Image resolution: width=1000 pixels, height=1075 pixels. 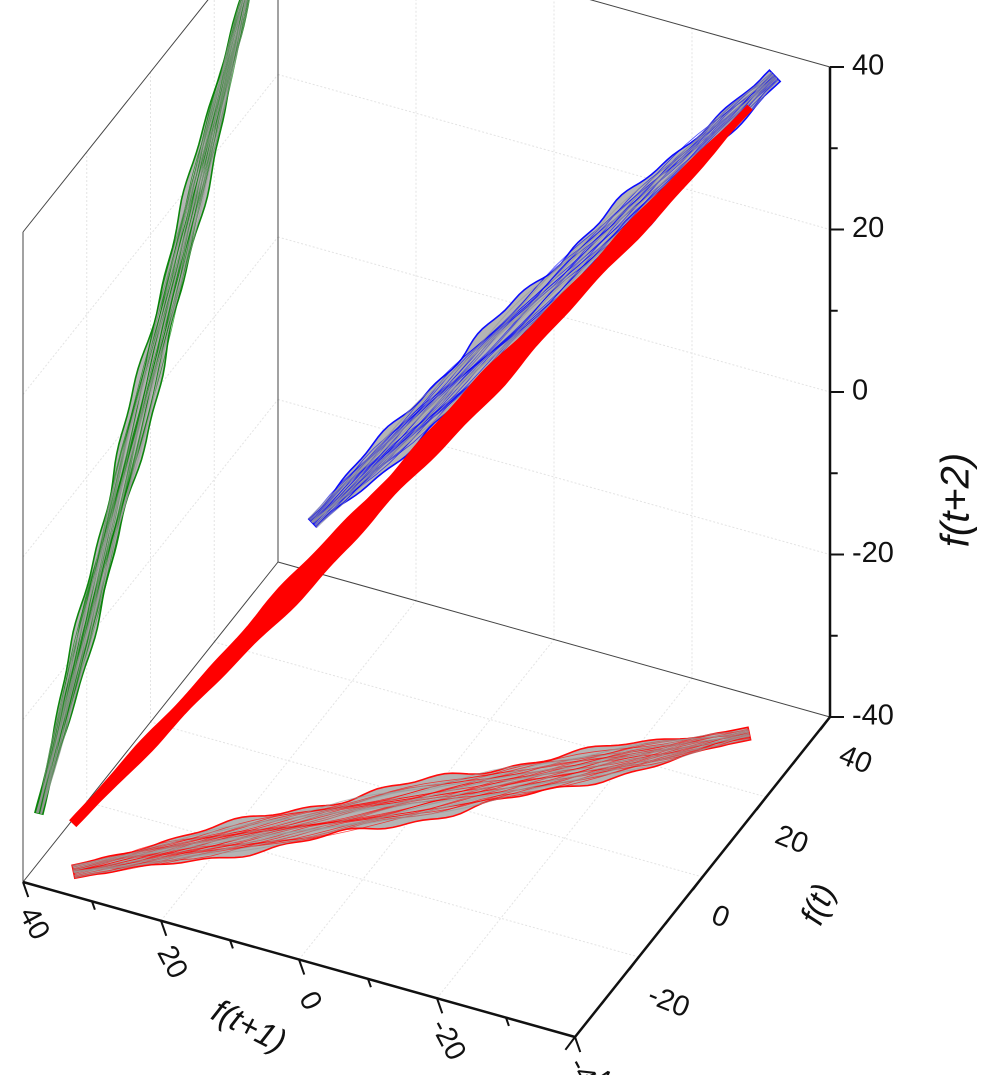 What do you see at coordinates (668, 1001) in the screenshot?
I see `y-tick-label: -20` at bounding box center [668, 1001].